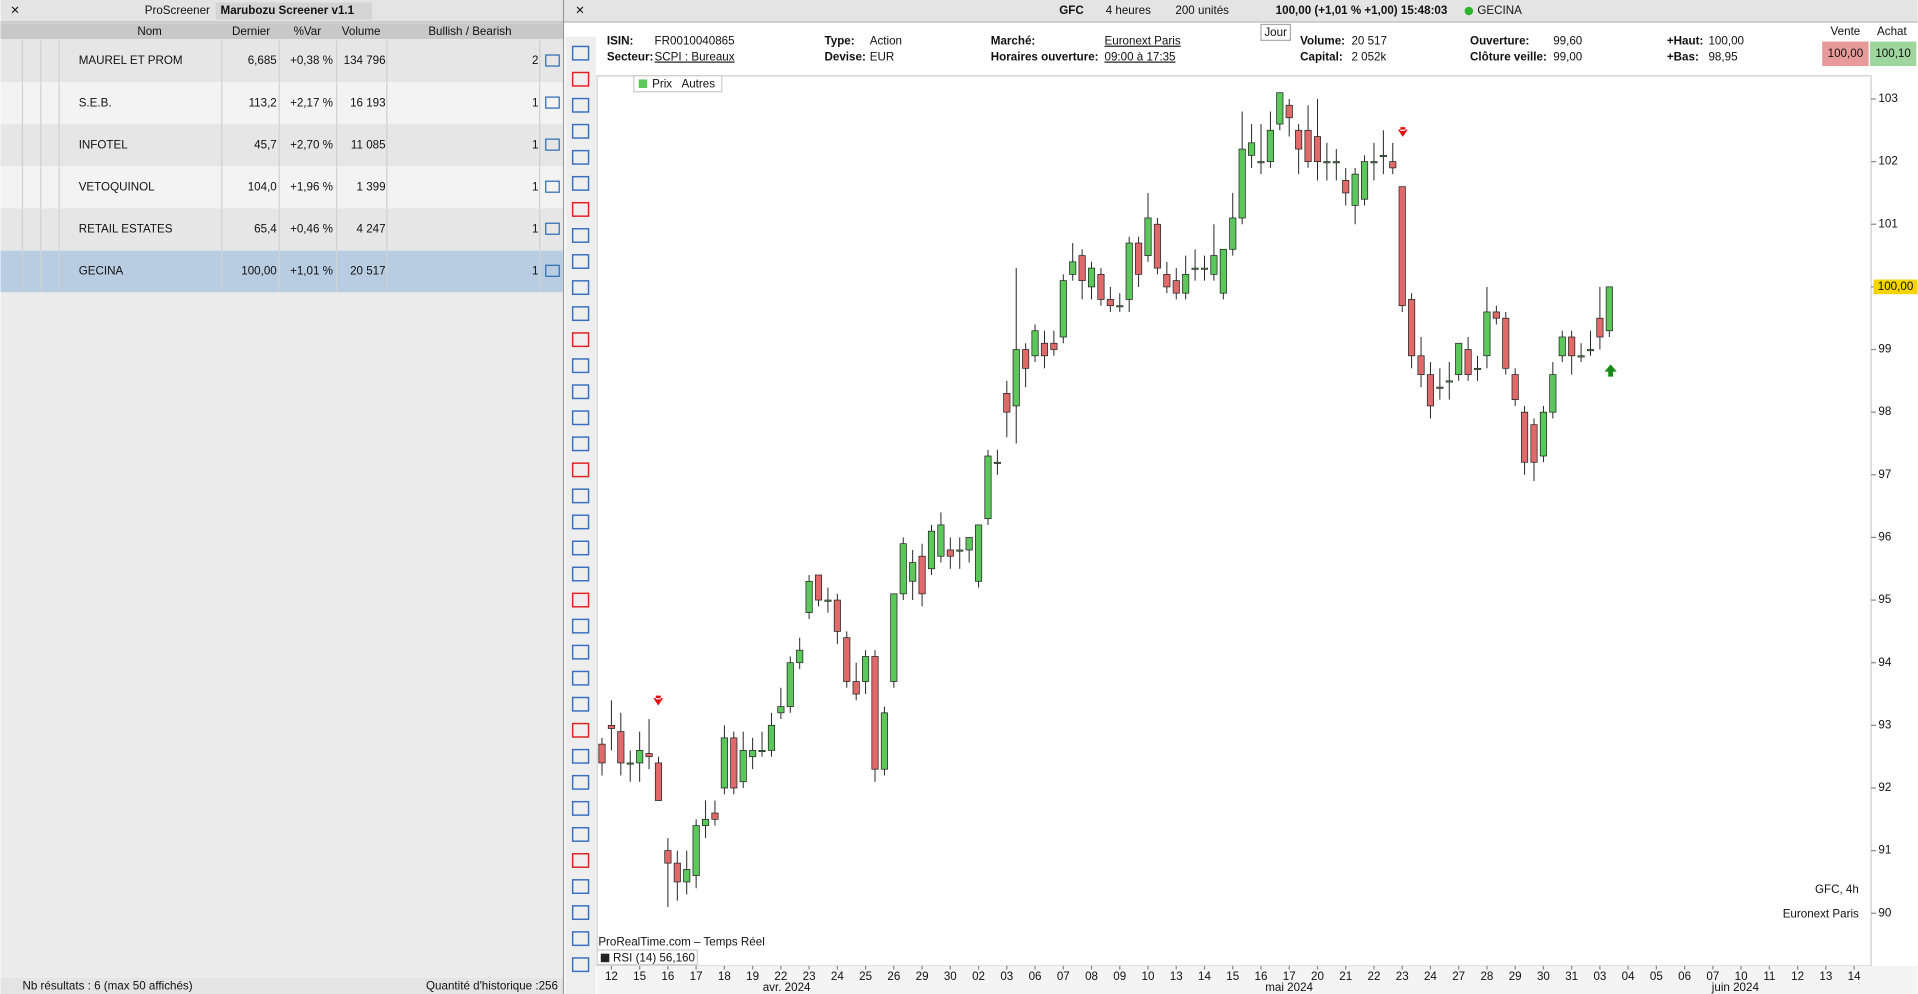 This screenshot has width=1918, height=994. Describe the element at coordinates (837, 976) in the screenshot. I see `x-tick-label: 24` at that location.